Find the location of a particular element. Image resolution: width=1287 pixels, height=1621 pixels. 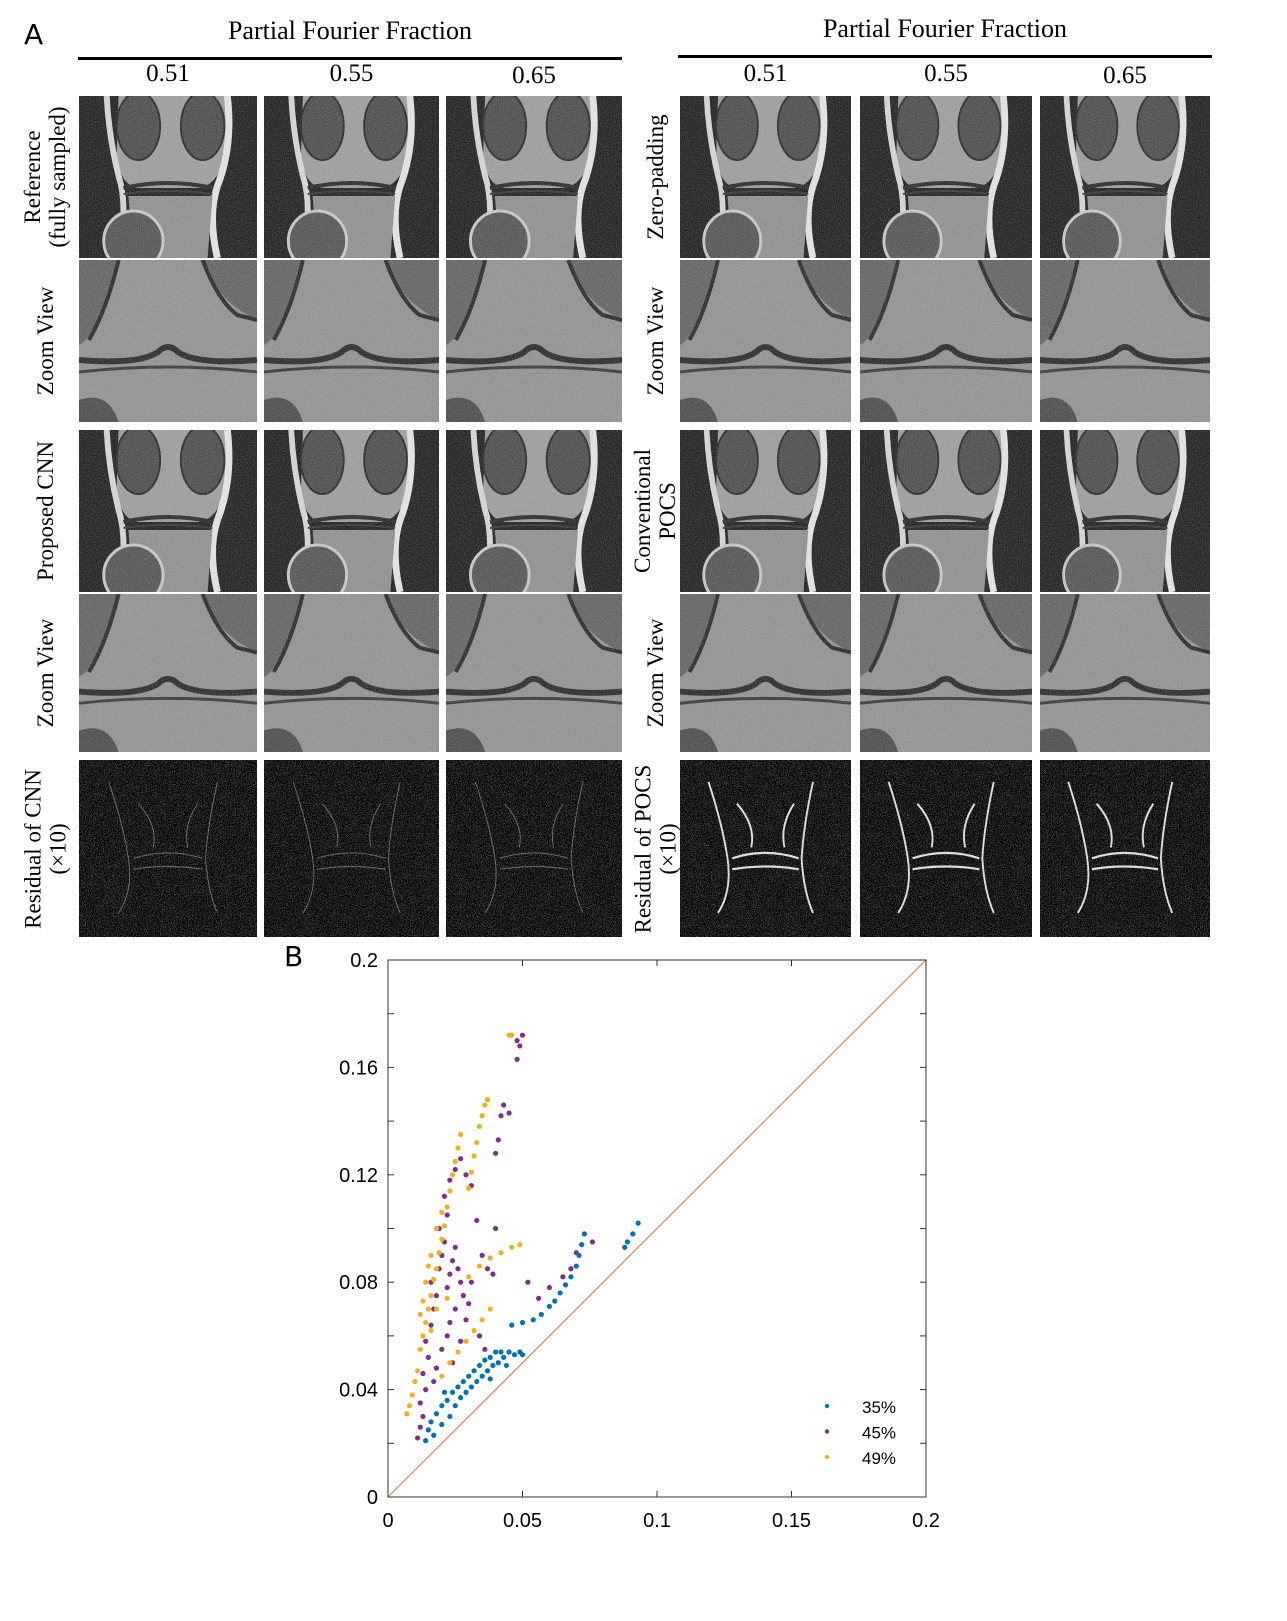

x-tick-label: 0.05 is located at coordinates (522, 1521).